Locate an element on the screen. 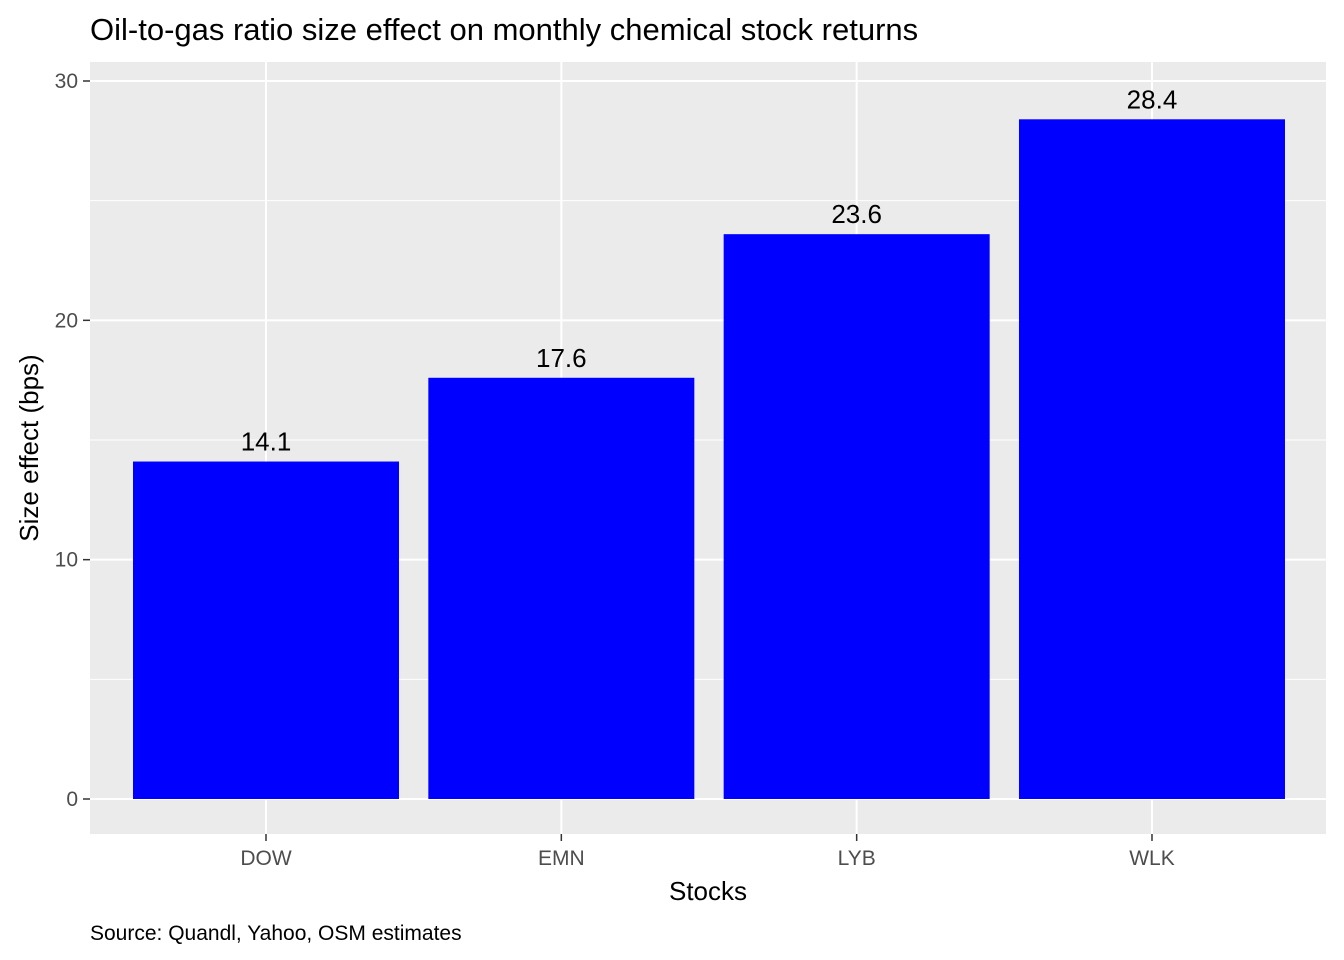 This screenshot has height=960, width=1344. y-axis-title: Size effect (bps) is located at coordinates (29, 447).